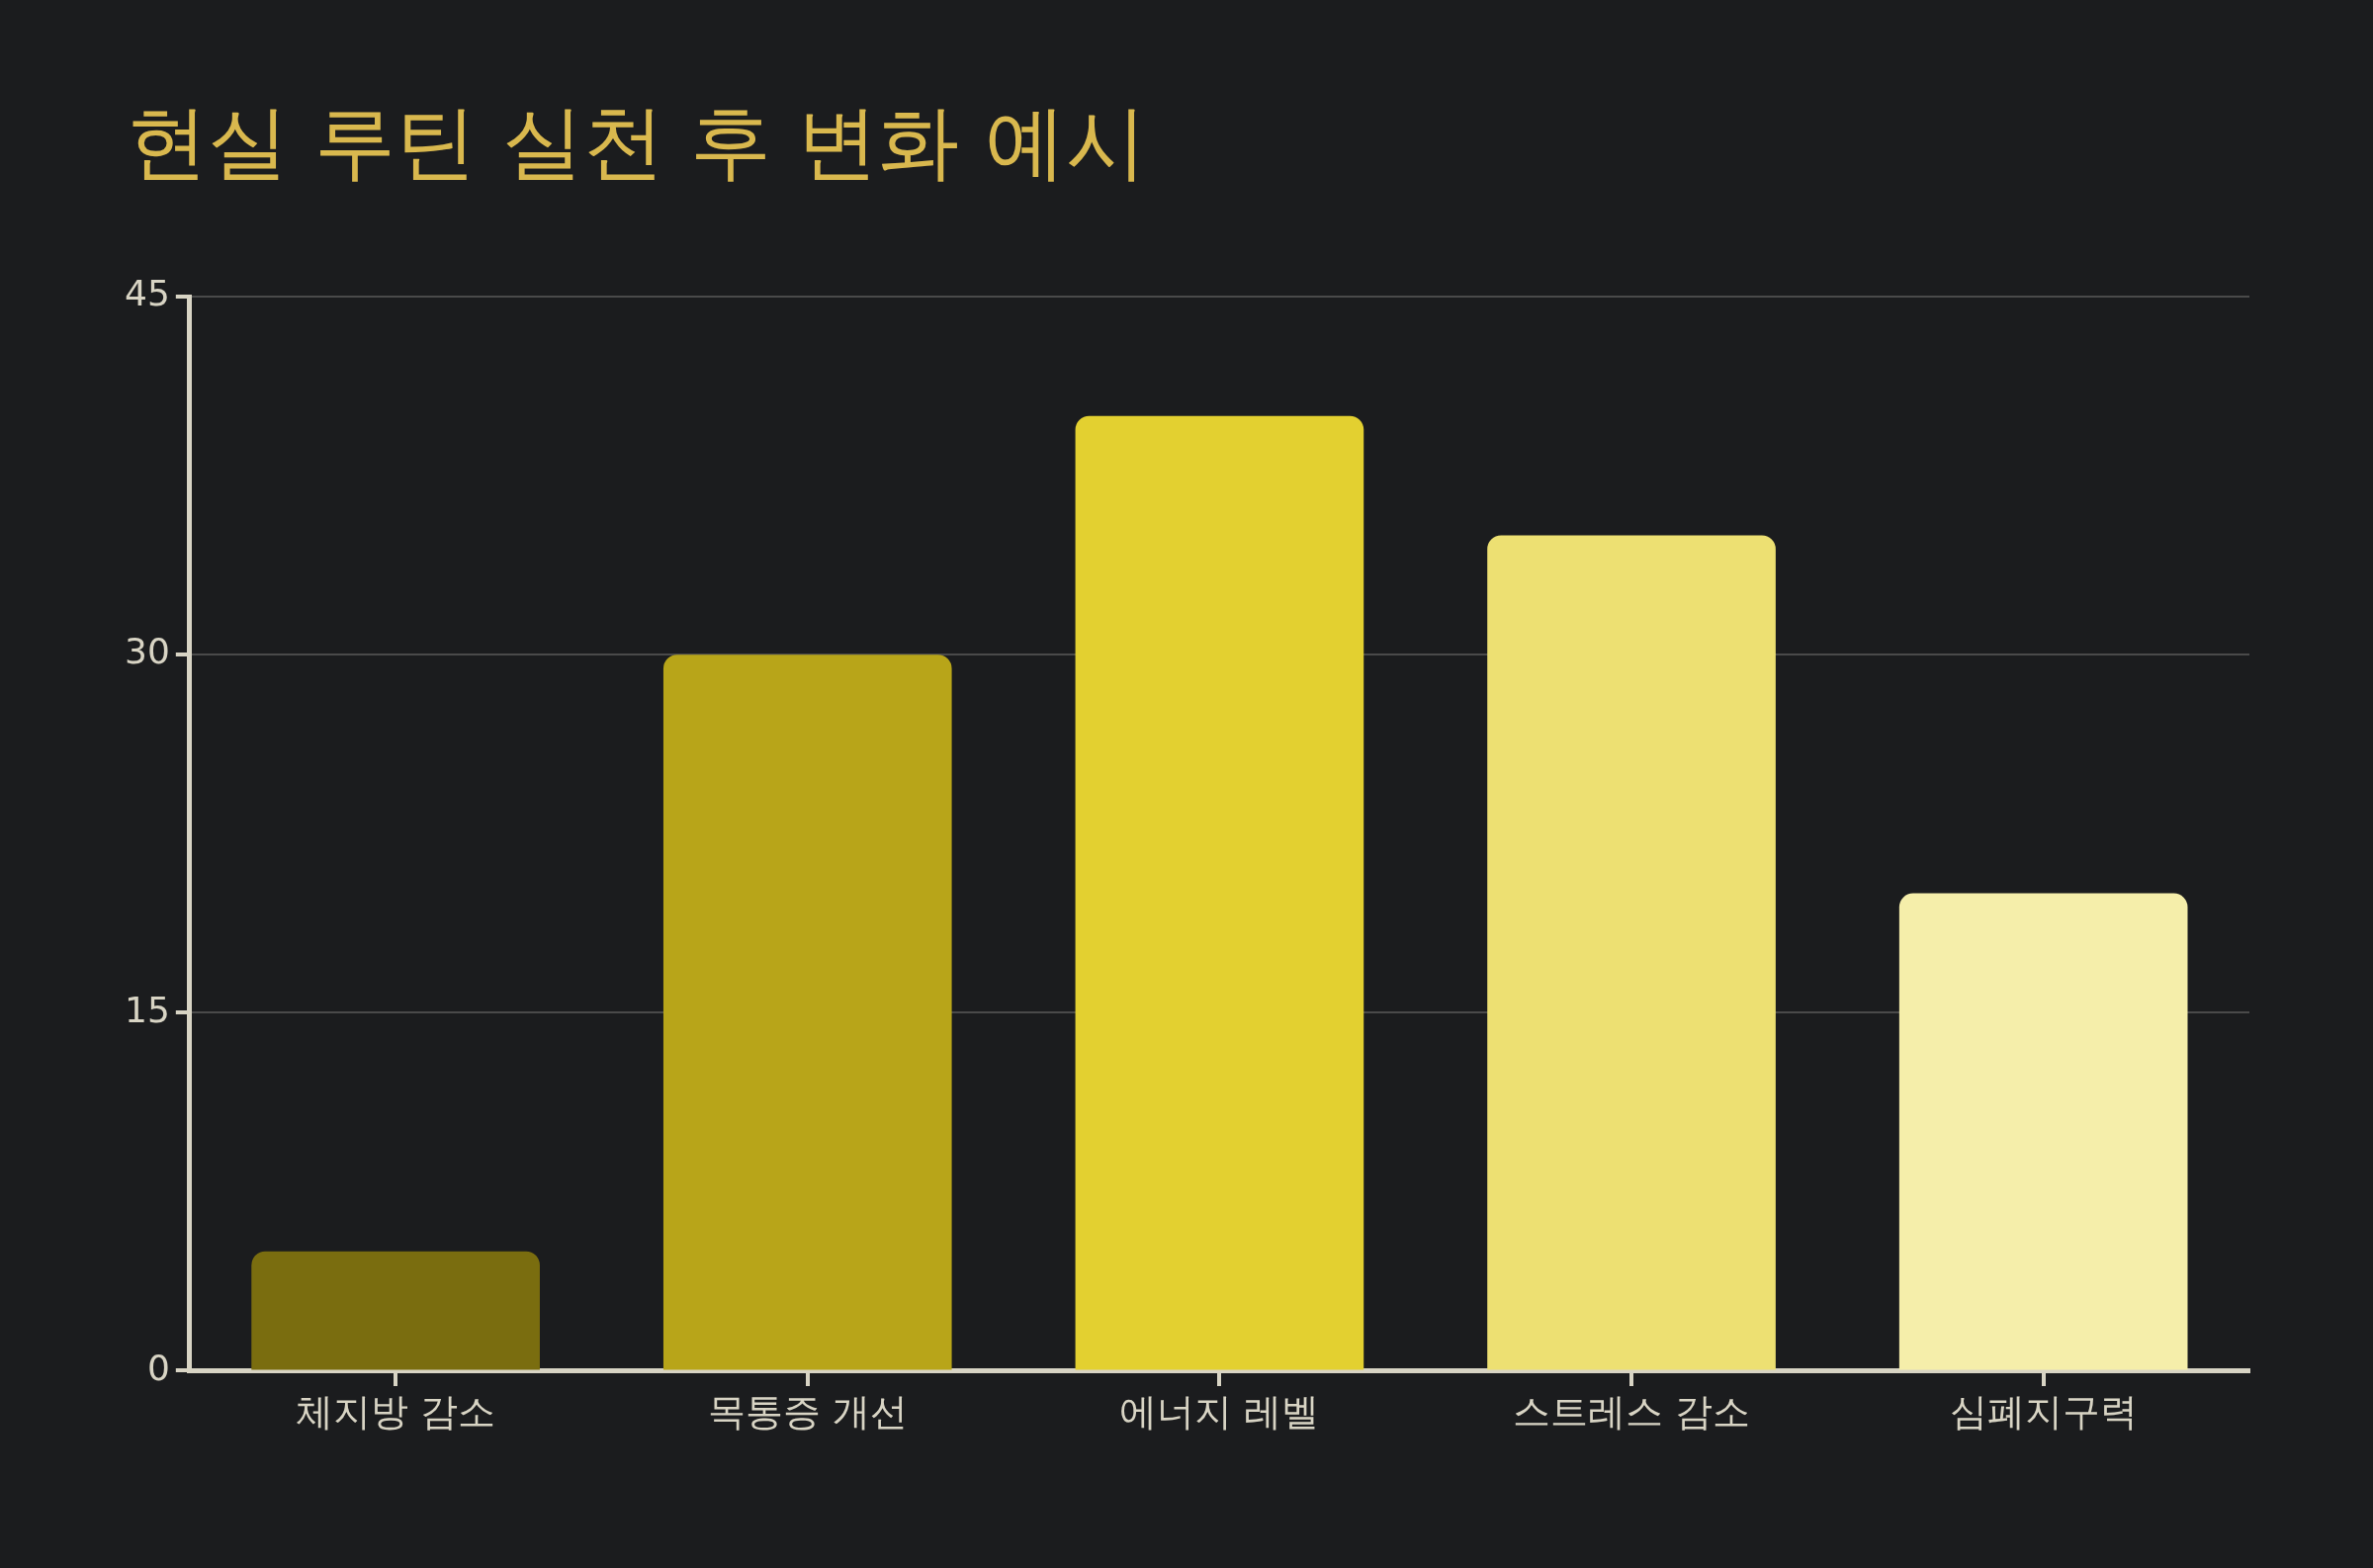 Image resolution: width=2373 pixels, height=1568 pixels. Describe the element at coordinates (147, 293) in the screenshot. I see `y-tick-label: 45` at that location.